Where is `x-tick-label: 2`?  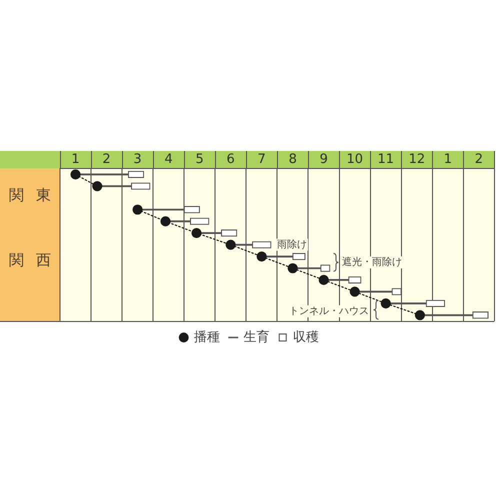
x-tick-label: 2 is located at coordinates (106, 160).